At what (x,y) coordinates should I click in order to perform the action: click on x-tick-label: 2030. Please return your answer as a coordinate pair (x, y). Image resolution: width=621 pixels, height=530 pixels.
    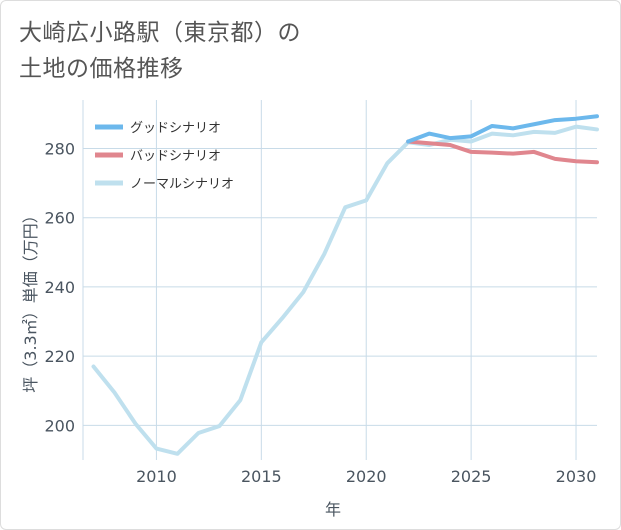
    Looking at the image, I should click on (576, 476).